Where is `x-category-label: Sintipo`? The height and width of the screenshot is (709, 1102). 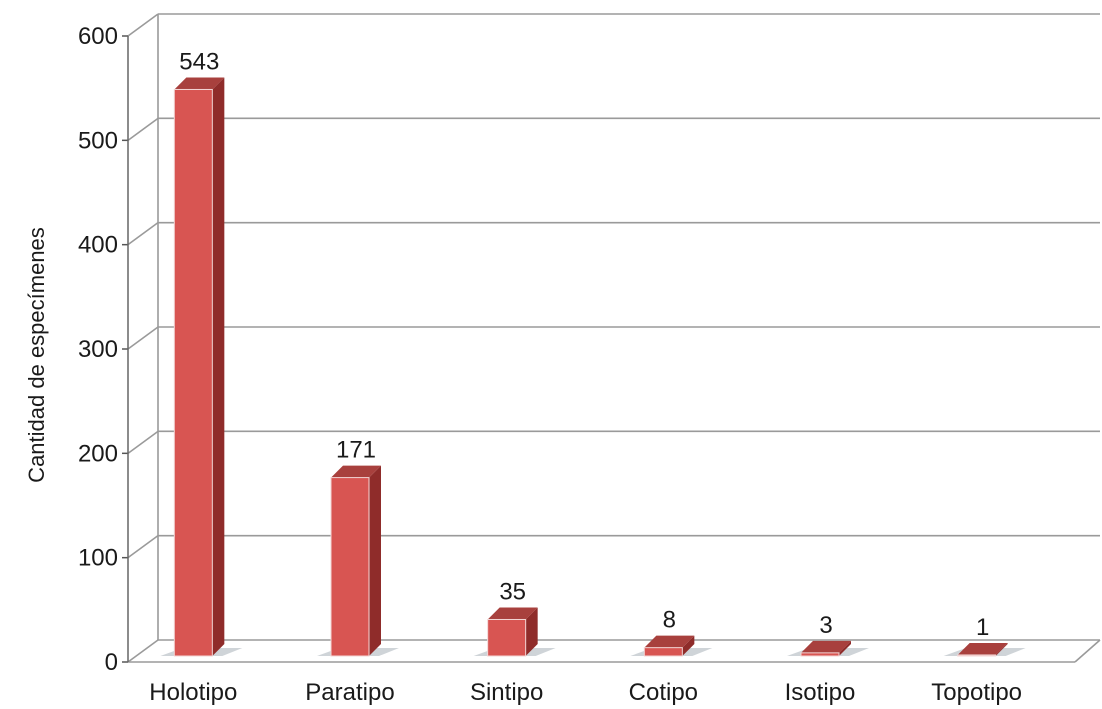 x-category-label: Sintipo is located at coordinates (506, 692).